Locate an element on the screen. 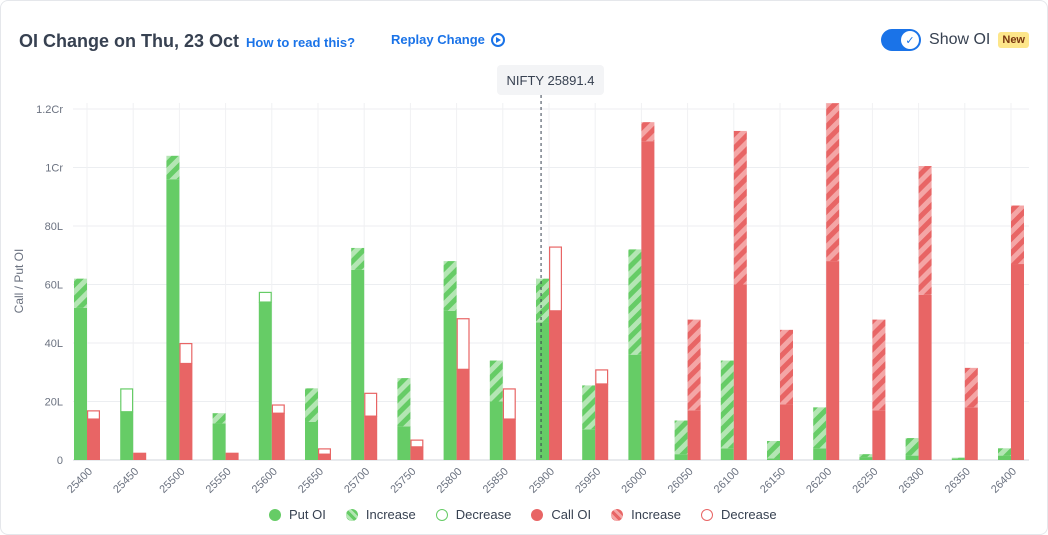 Image resolution: width=1048 pixels, height=535 pixels. legend-put-decrease-swatch is located at coordinates (441, 514).